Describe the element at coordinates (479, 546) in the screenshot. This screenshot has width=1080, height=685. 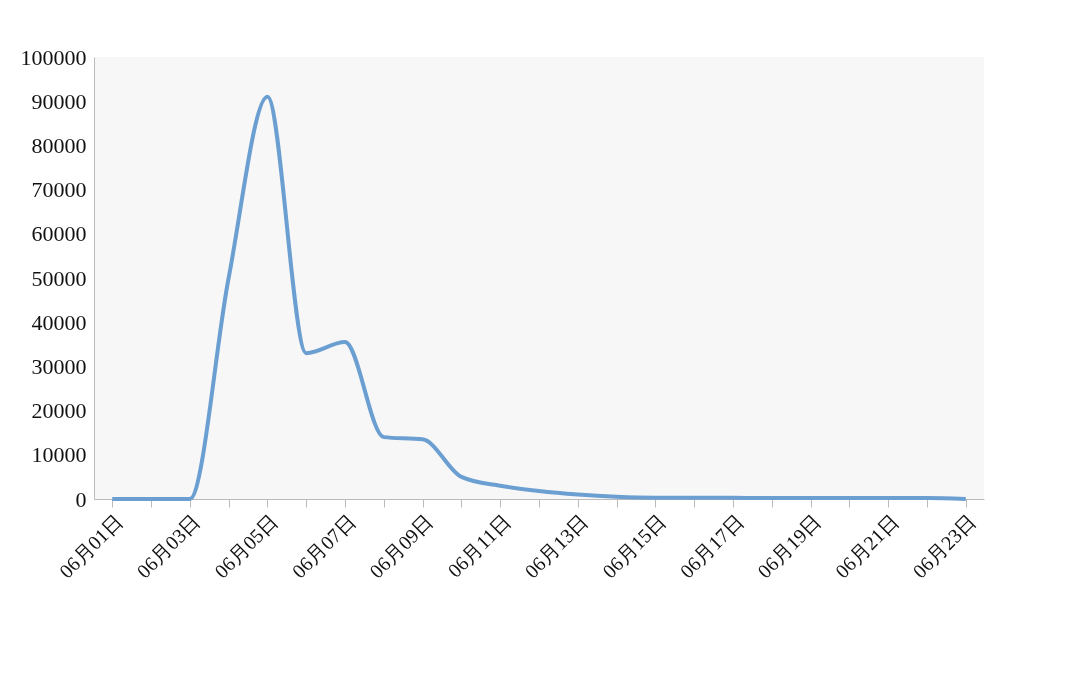
I see `x-tick-label: 06月11日` at that location.